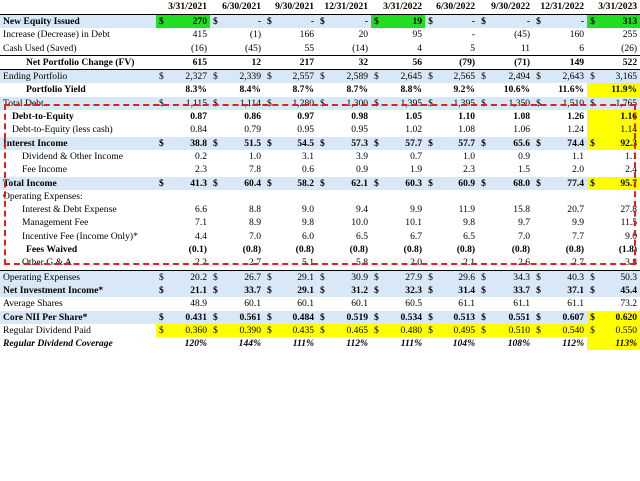 This screenshot has width=640, height=481. What do you see at coordinates (525, 48) in the screenshot?
I see `value-cell: 11` at bounding box center [525, 48].